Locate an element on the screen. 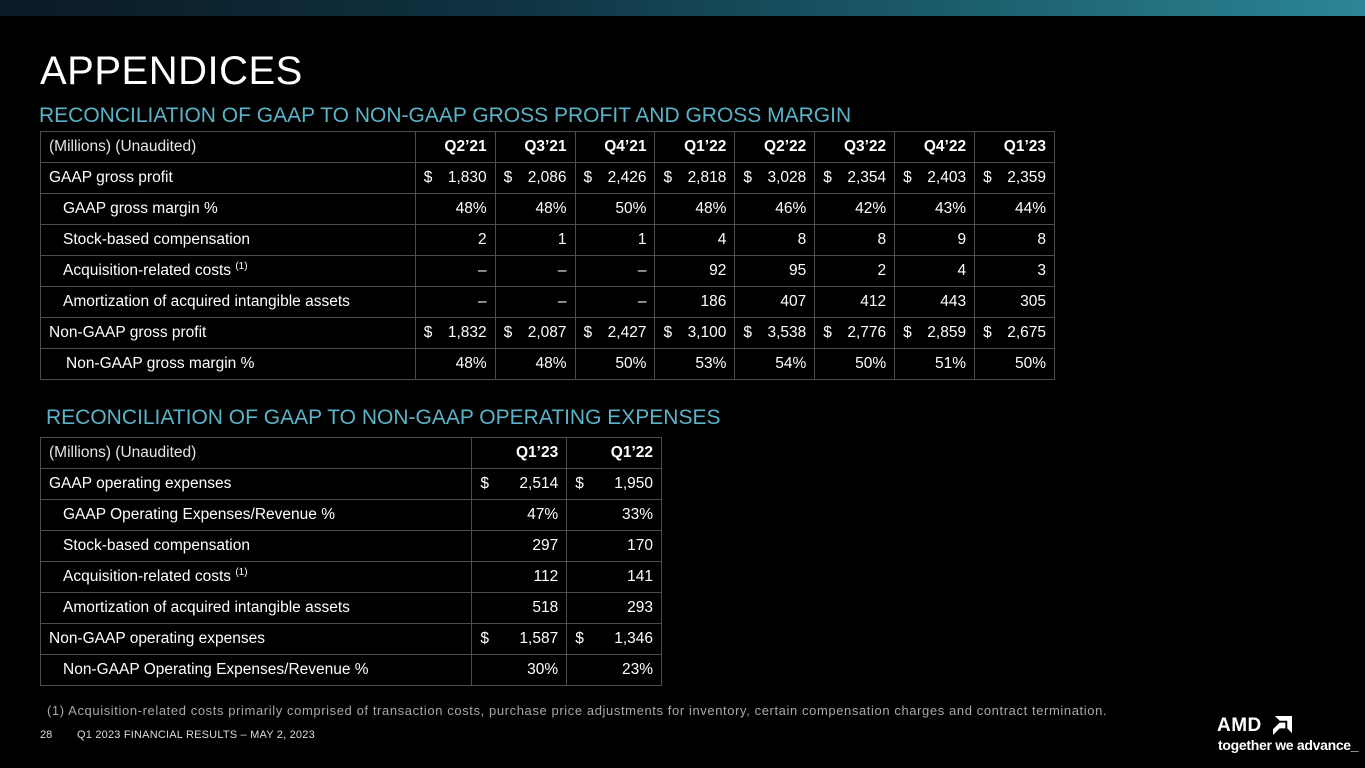  value-cell: 53% is located at coordinates (695, 364).